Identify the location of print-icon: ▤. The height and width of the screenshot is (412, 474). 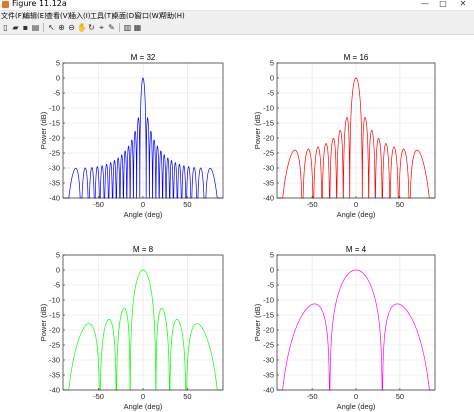
(35, 27).